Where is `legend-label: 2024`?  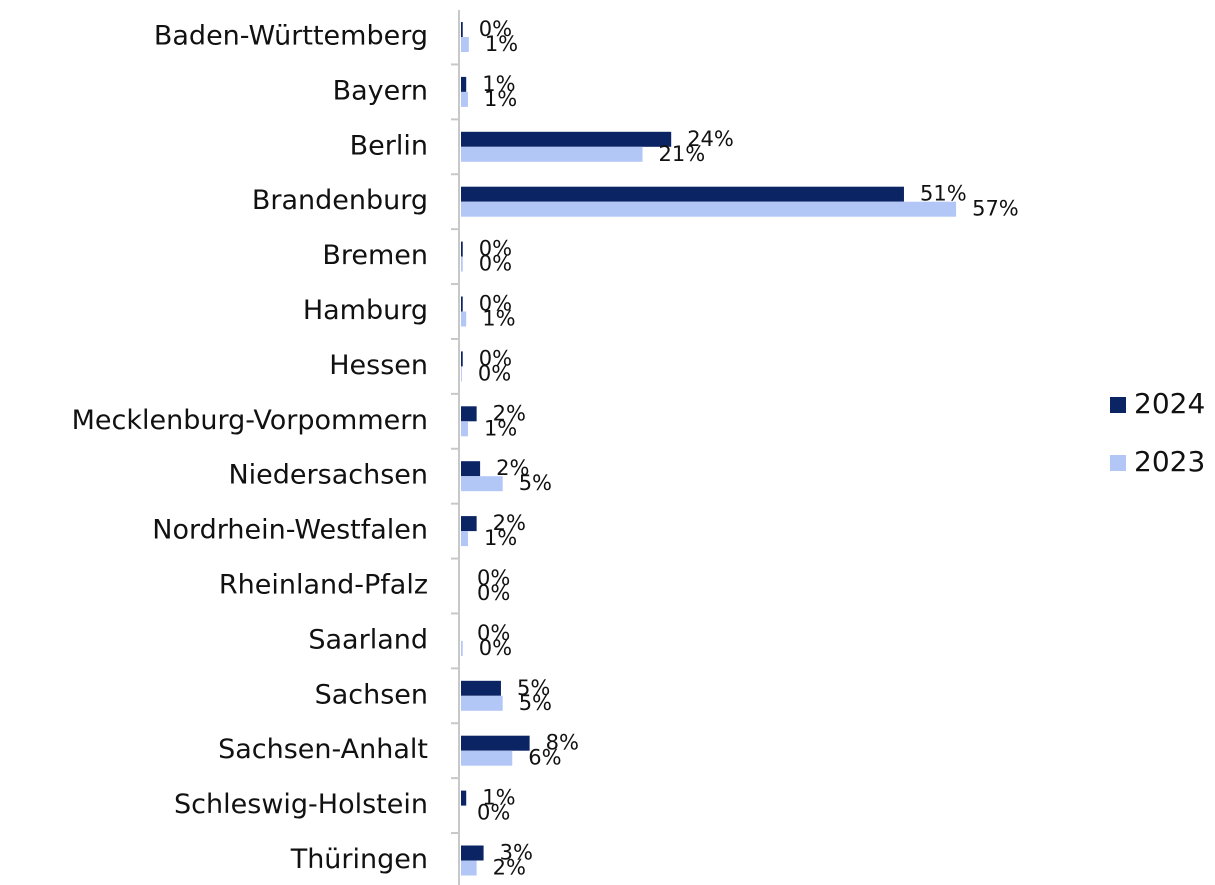
legend-label: 2024 is located at coordinates (1169, 403).